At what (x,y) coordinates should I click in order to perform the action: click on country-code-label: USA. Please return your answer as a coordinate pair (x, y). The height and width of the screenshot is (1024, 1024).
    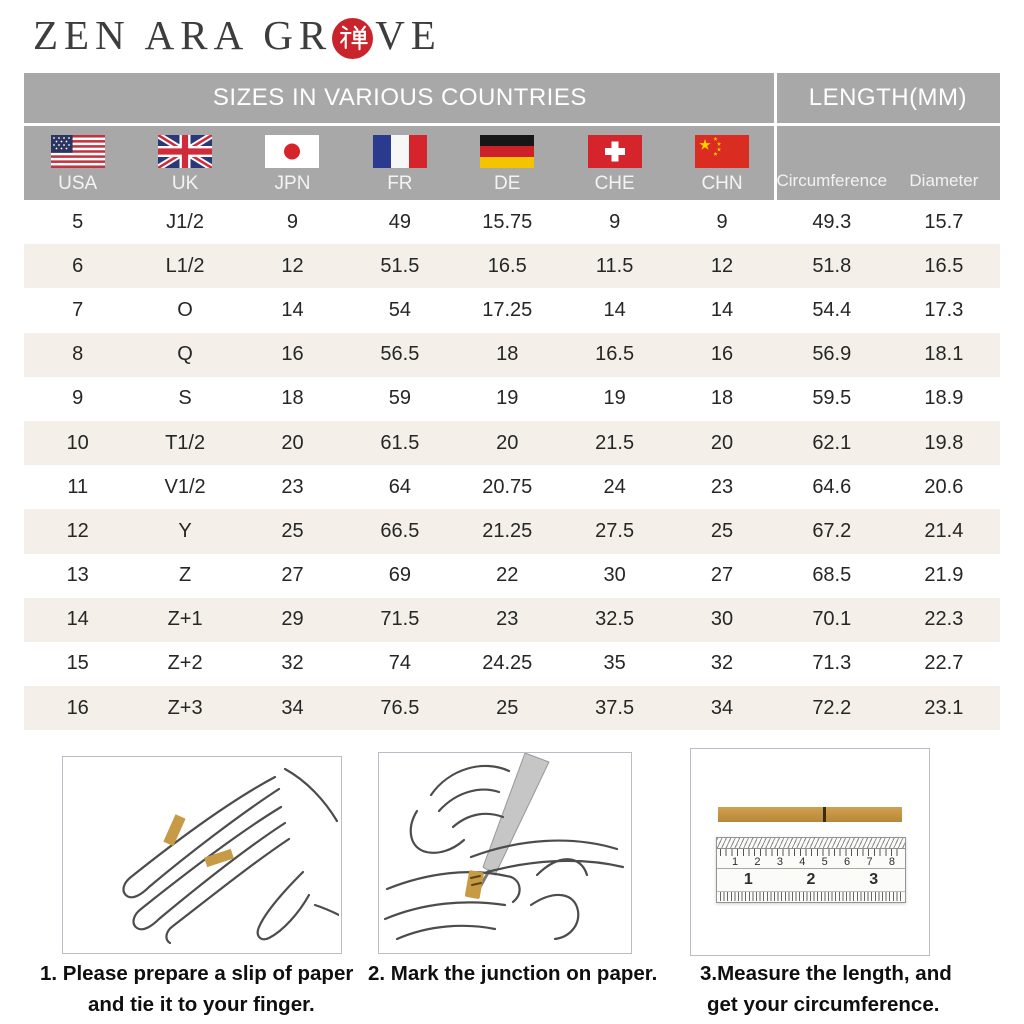
    Looking at the image, I should click on (78, 183).